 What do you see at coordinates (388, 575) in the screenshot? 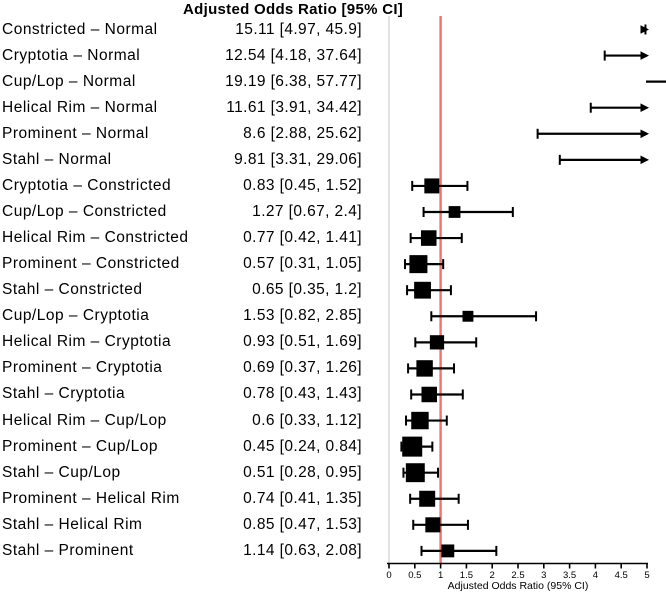
I see `x-axis-tick-label: 0` at bounding box center [388, 575].